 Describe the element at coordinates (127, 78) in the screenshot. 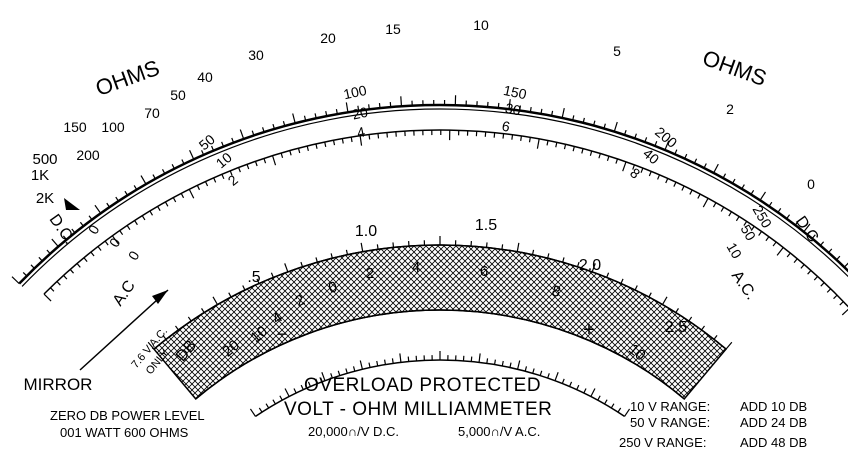

I see `ohms-label-left: OHMS` at that location.